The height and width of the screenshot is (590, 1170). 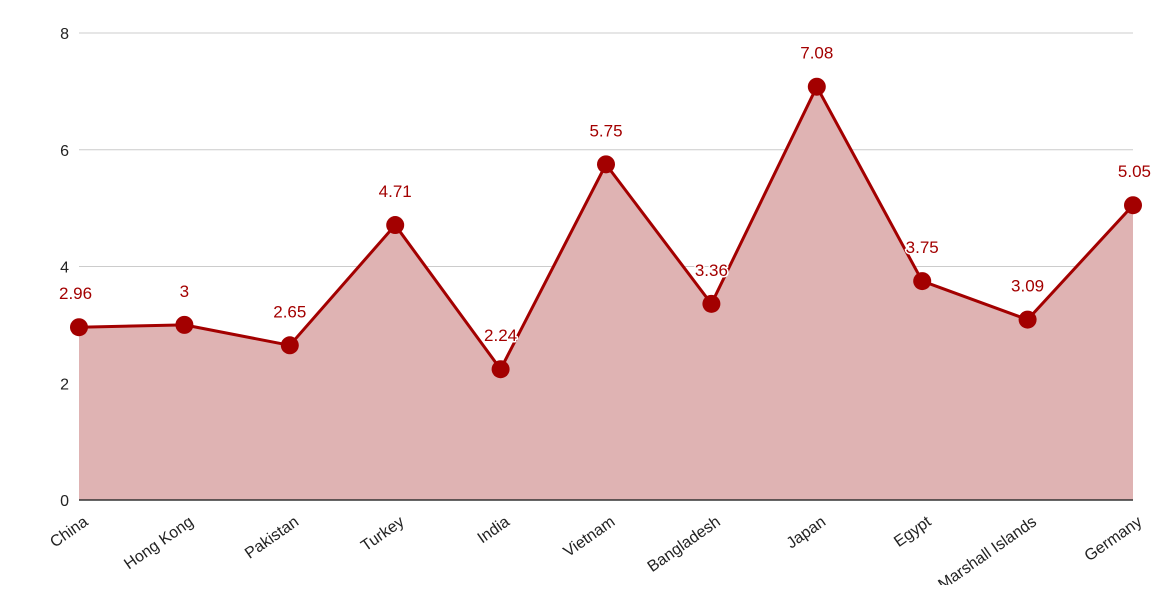 I want to click on data-label: 5.05, so click(x=1134, y=171).